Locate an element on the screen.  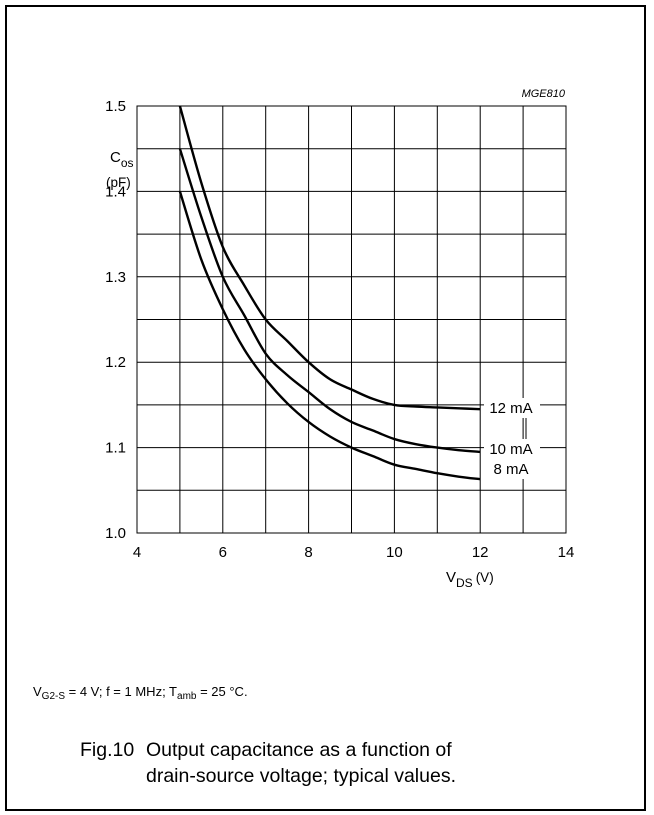
y-axis-label: Cos is located at coordinates (122, 159).